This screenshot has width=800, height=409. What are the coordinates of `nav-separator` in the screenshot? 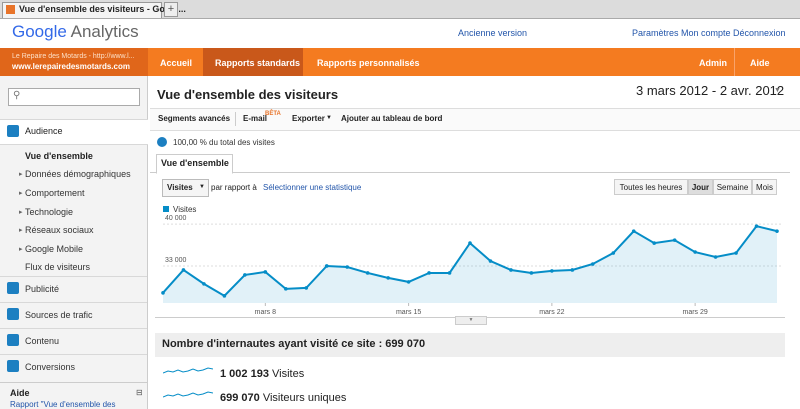 It's located at (734, 62).